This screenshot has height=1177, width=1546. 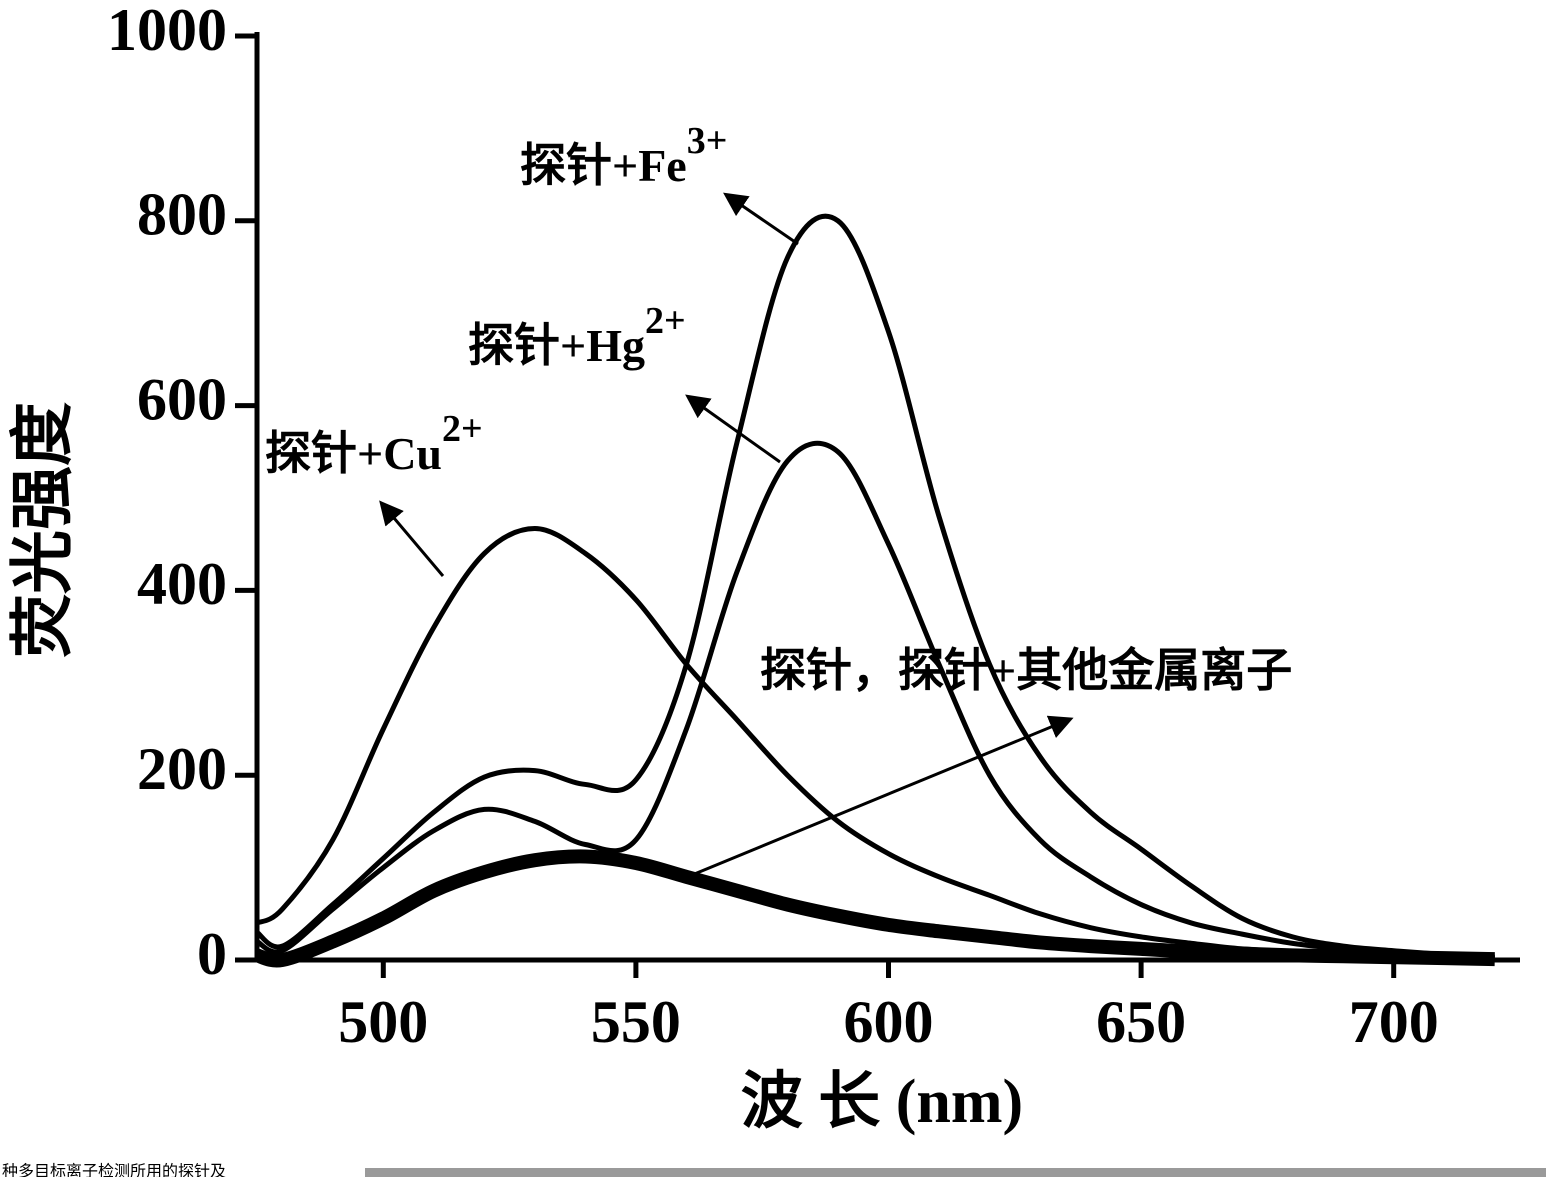 I want to click on series-line, so click(x=875, y=908).